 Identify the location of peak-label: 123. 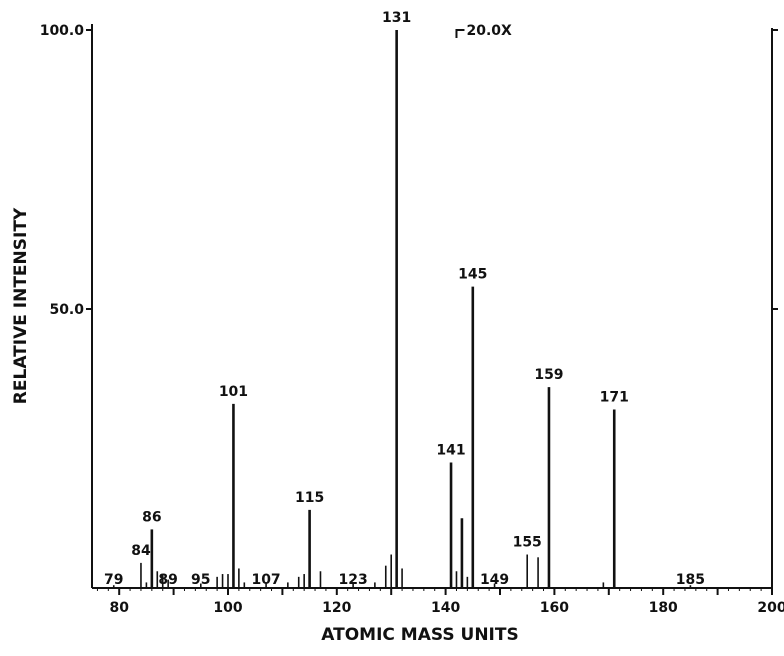
(353, 580).